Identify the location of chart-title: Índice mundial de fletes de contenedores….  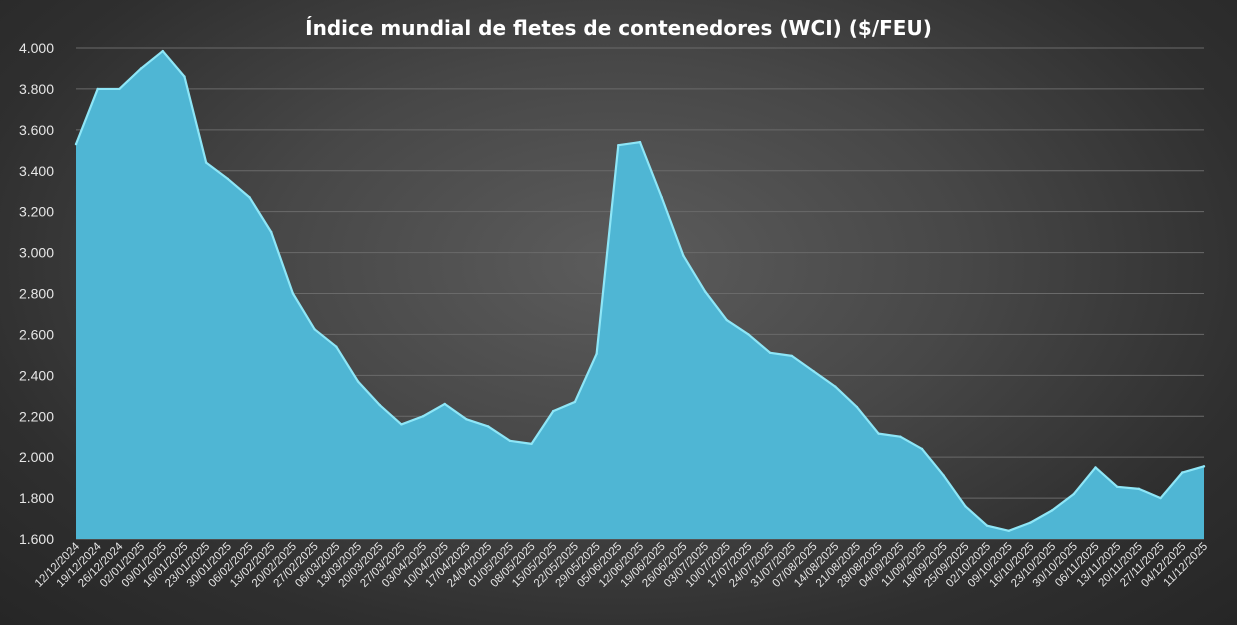
(618, 28).